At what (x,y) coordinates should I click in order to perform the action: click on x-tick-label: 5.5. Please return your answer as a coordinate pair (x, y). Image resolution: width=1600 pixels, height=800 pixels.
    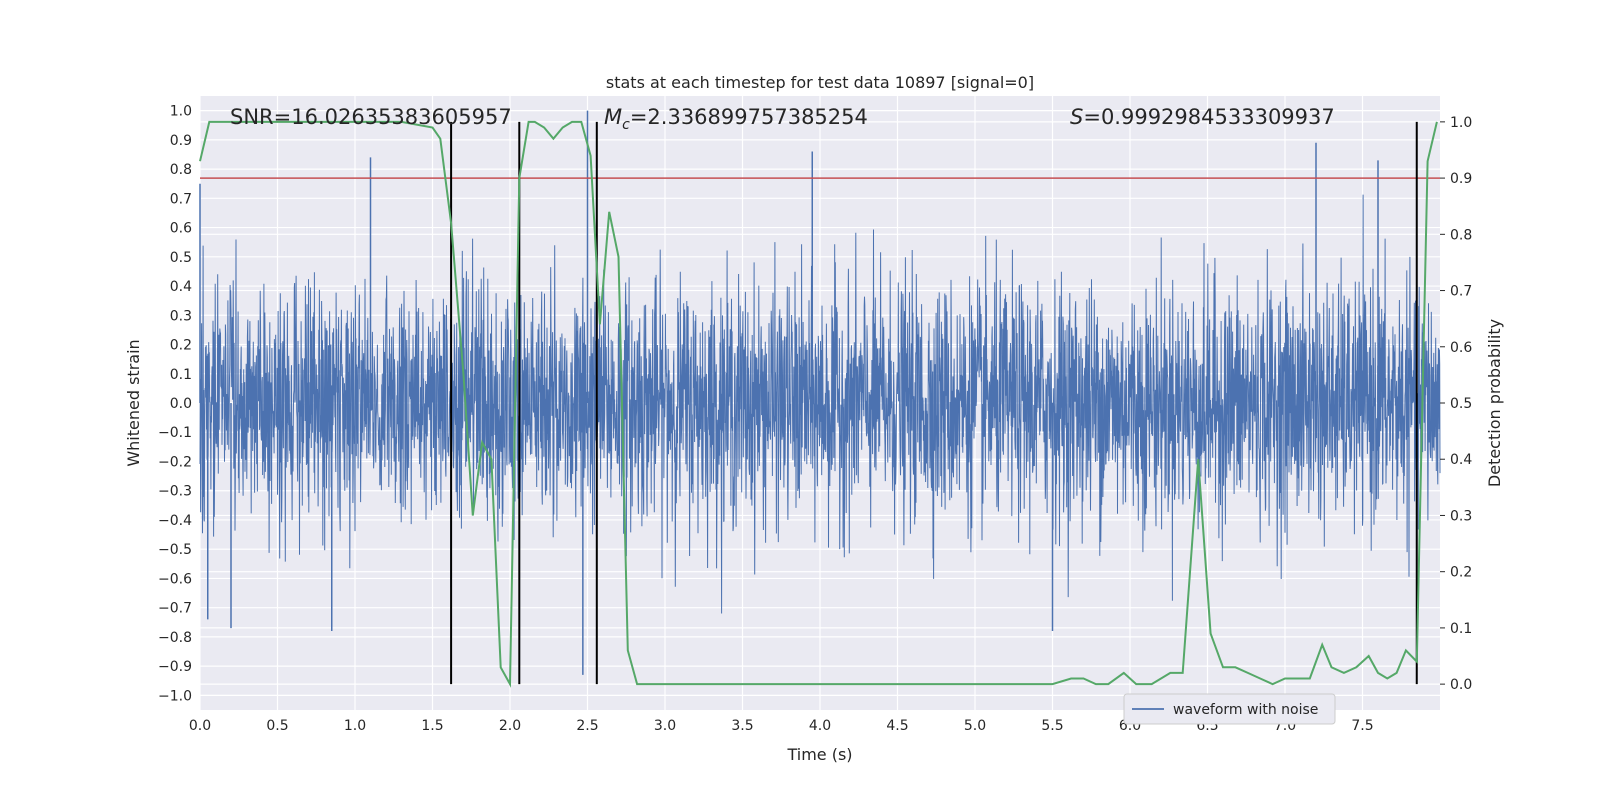
    Looking at the image, I should click on (1052, 726).